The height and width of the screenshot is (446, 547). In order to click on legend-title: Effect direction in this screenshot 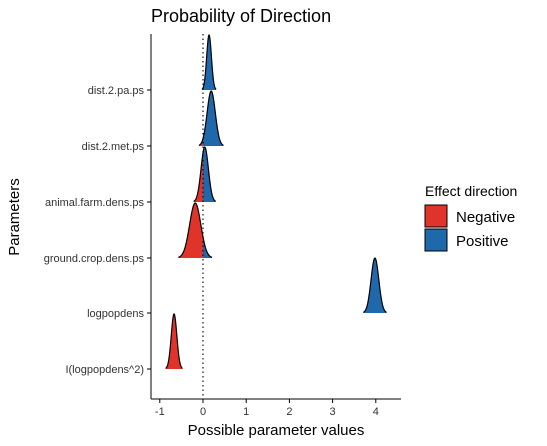, I will do `click(471, 191)`.